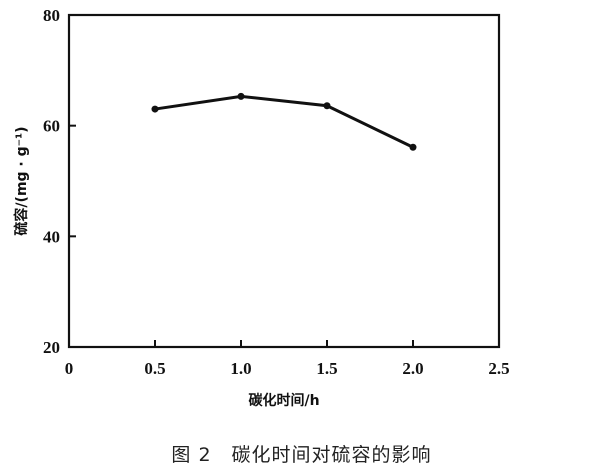 This screenshot has width=603, height=472. I want to click on figure-caption: 图 2 碳化时间对硫容的影响, so click(301, 455).